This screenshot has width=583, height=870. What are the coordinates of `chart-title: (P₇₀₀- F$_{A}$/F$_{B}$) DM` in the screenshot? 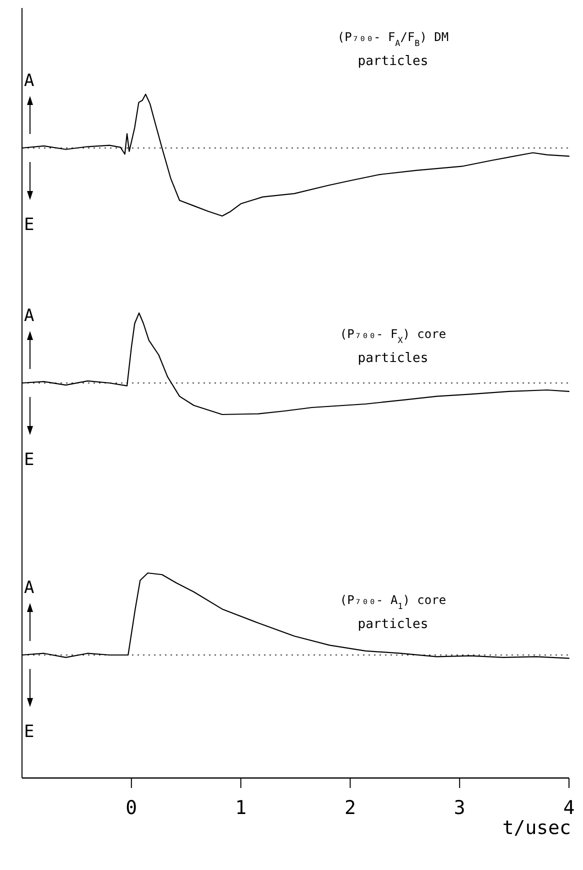 It's located at (393, 39).